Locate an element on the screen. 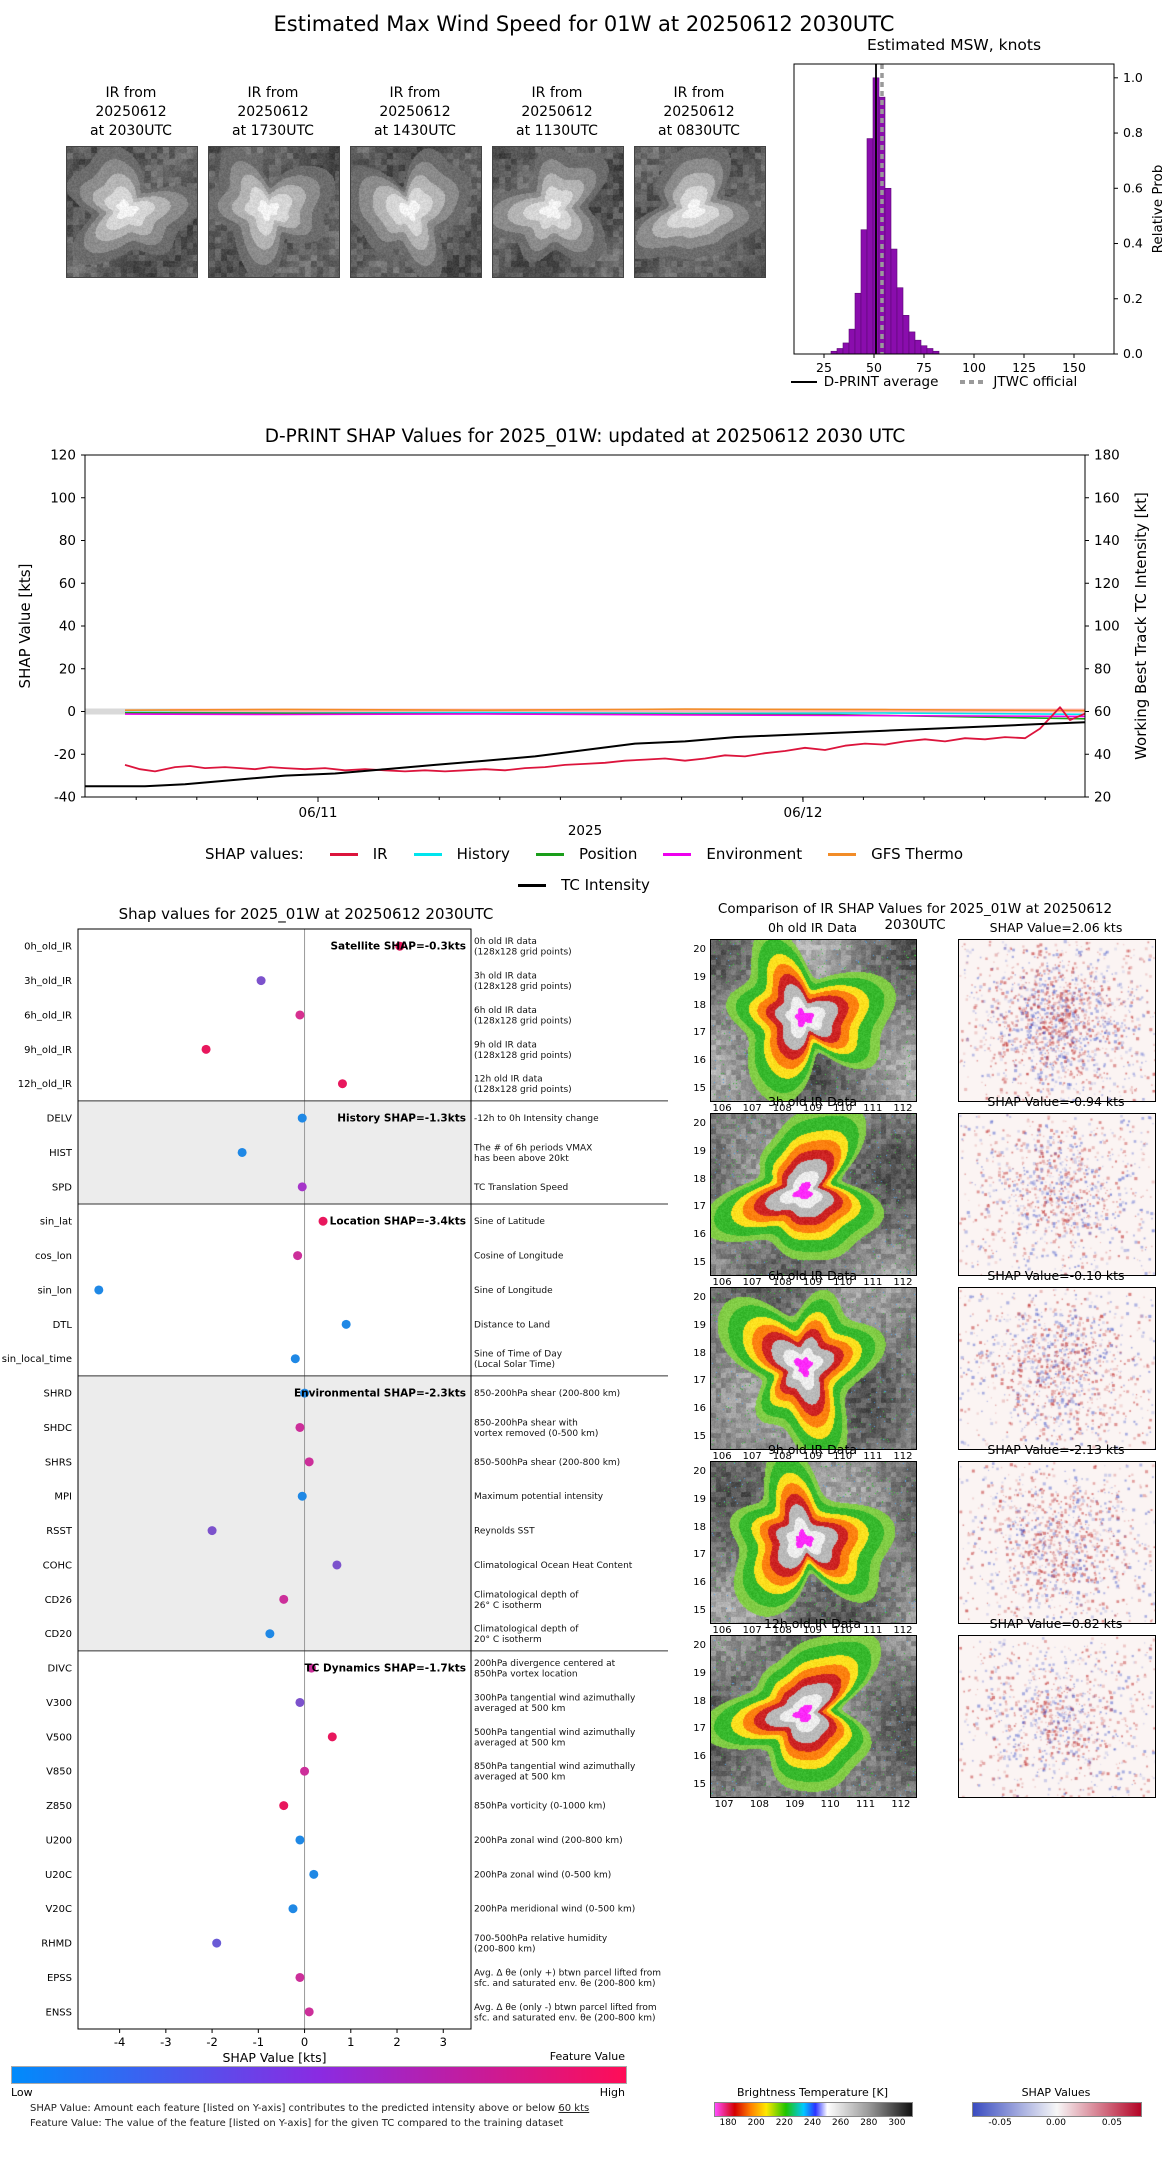 The width and height of the screenshot is (1168, 2158). ts-ylabel-right: Working Best Track TC Intensity [kt] is located at coordinates (1141, 626).